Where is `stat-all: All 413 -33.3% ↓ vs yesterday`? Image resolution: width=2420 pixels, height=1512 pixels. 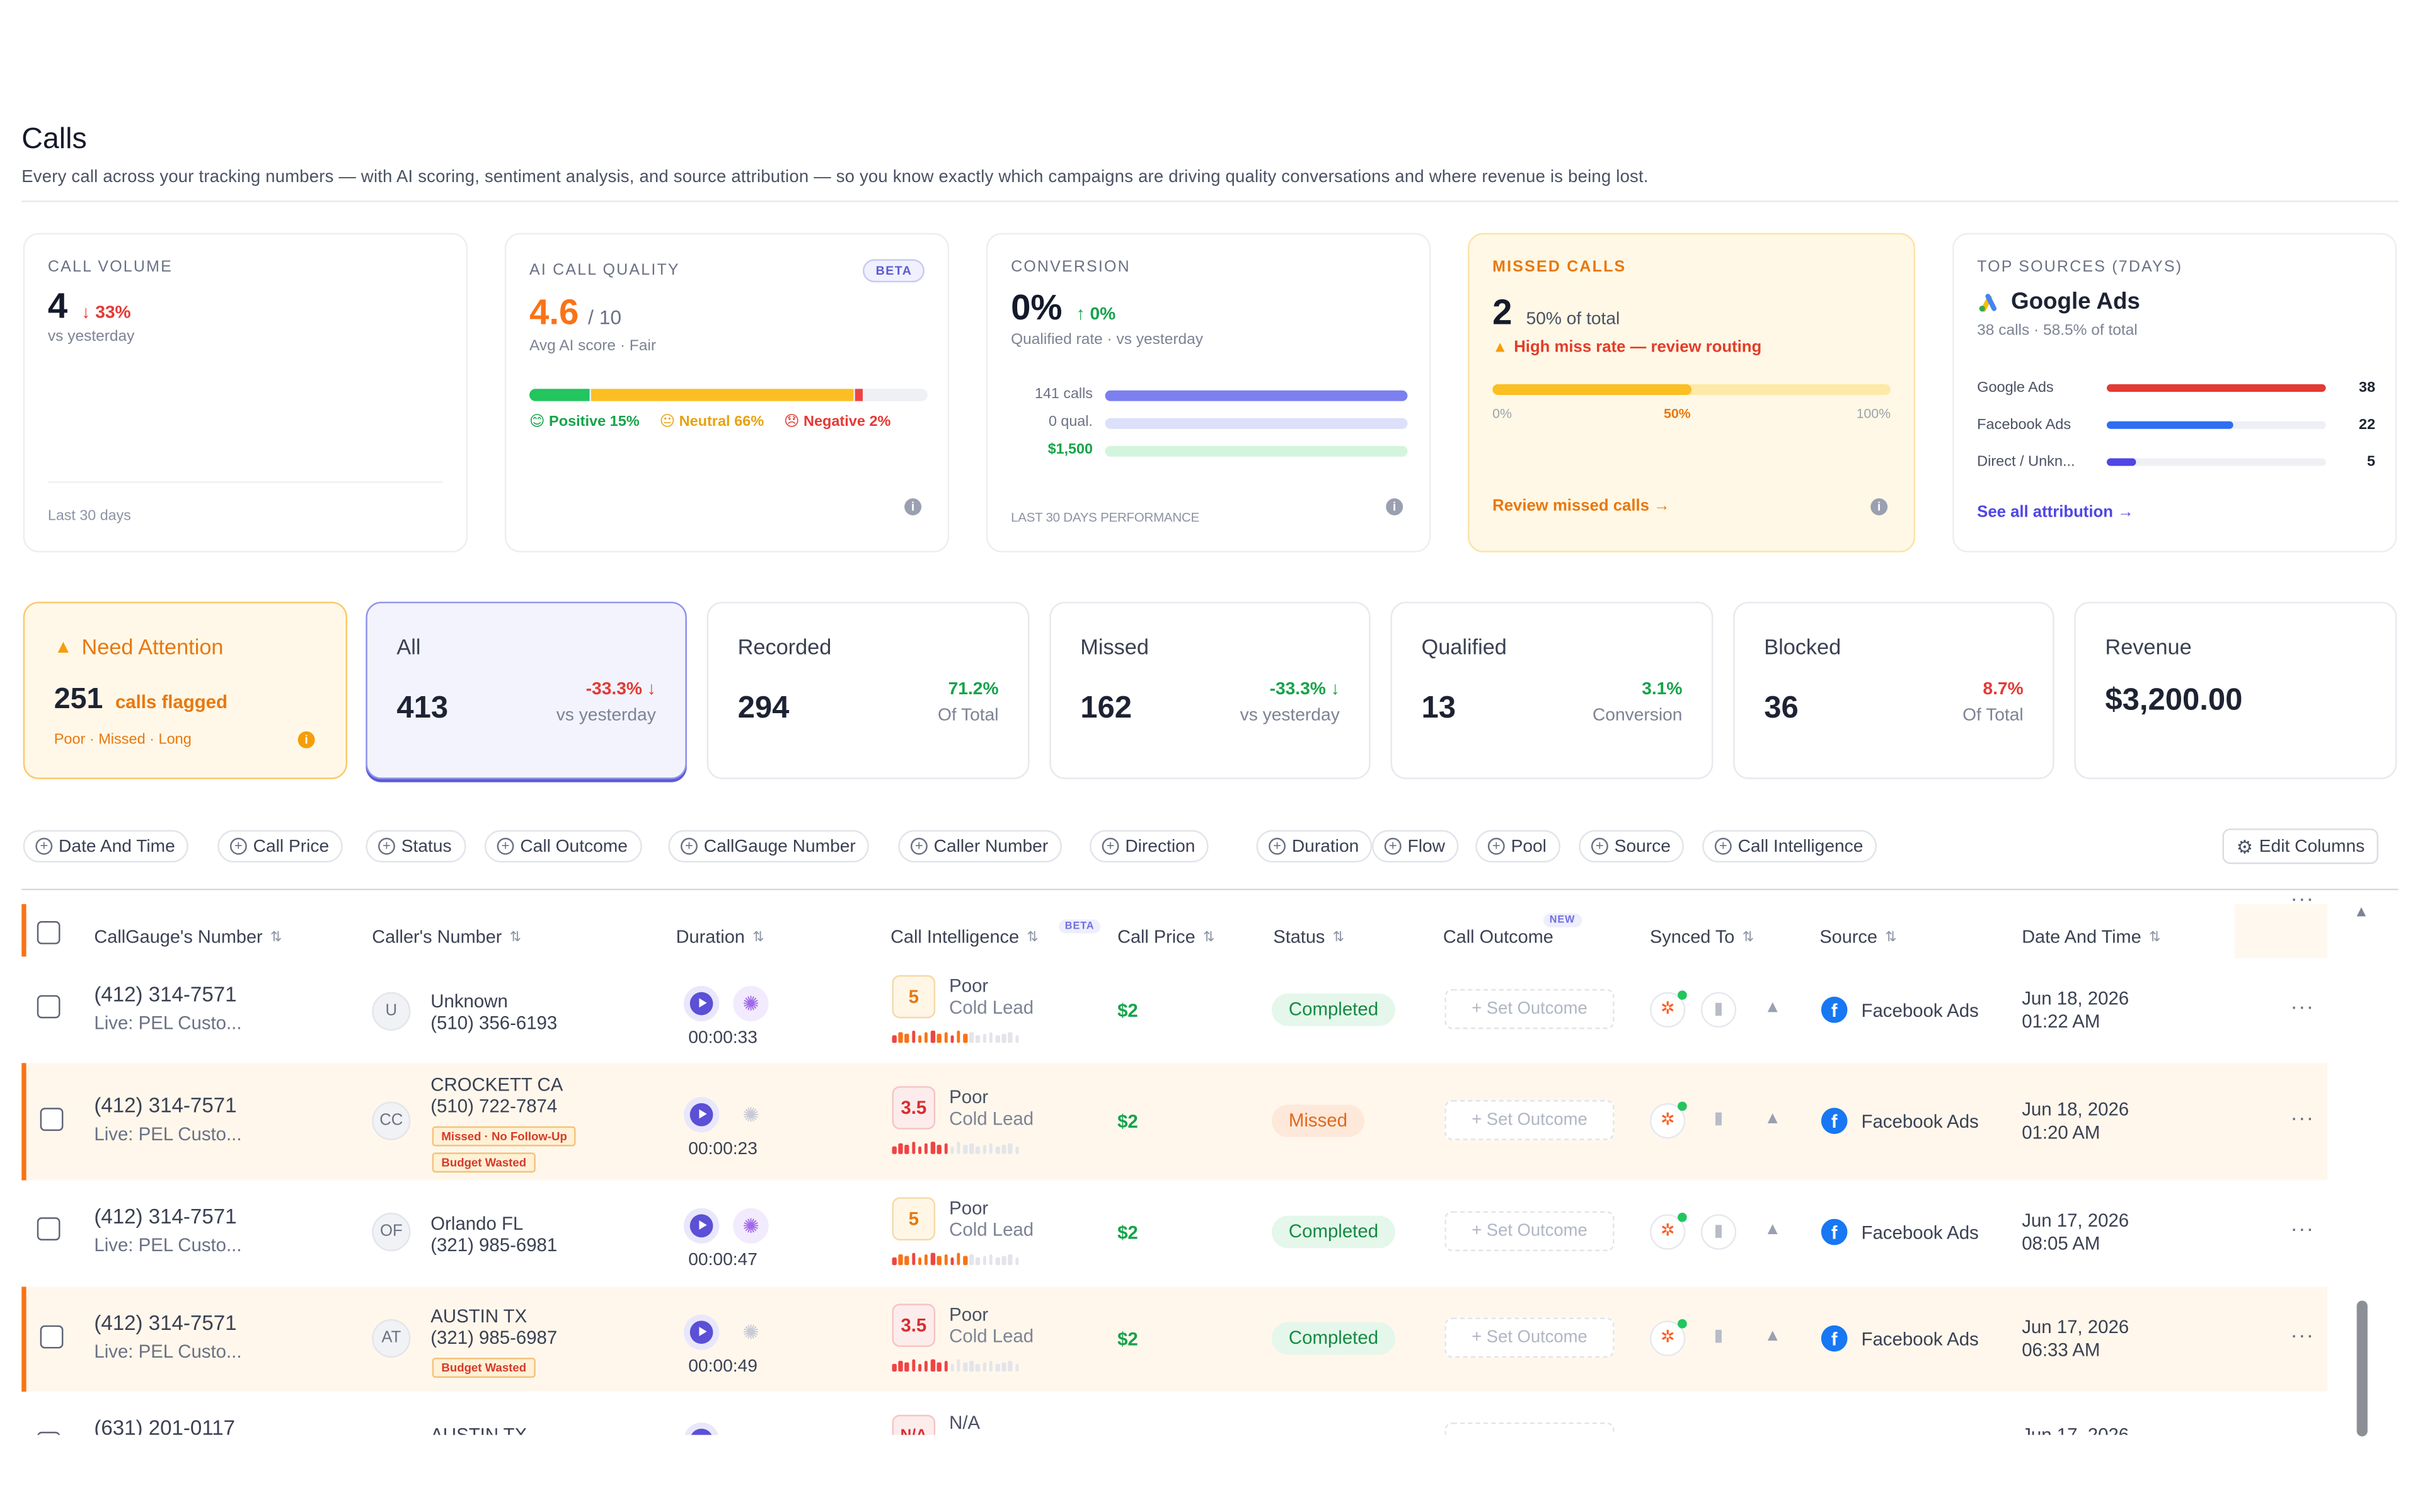 stat-all: All 413 -33.3% ↓ vs yesterday is located at coordinates (527, 690).